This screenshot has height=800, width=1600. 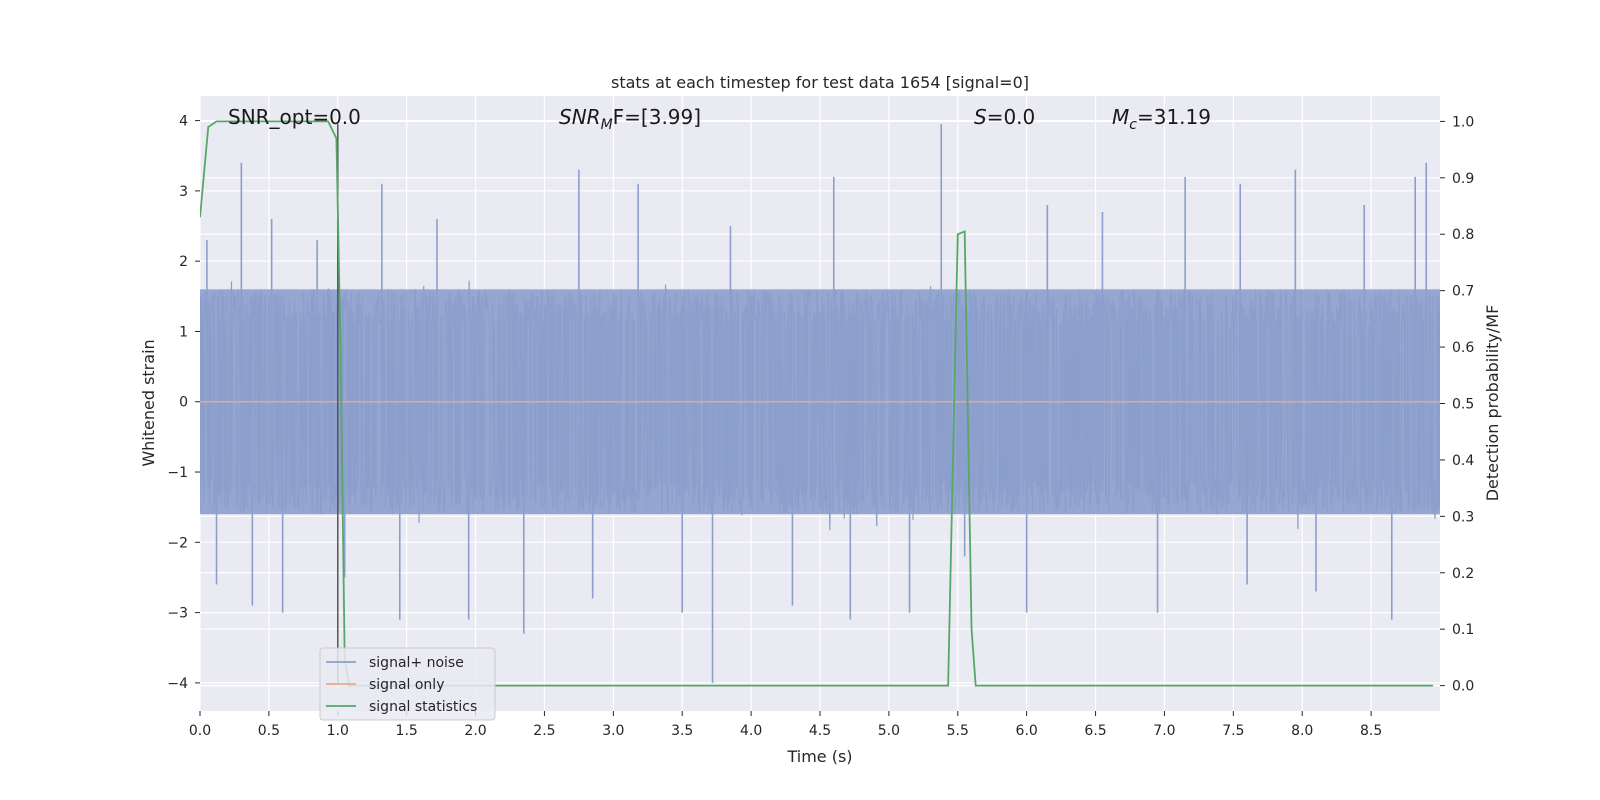 I want to click on annotation-s-rest: =0.0, so click(x=1011, y=117).